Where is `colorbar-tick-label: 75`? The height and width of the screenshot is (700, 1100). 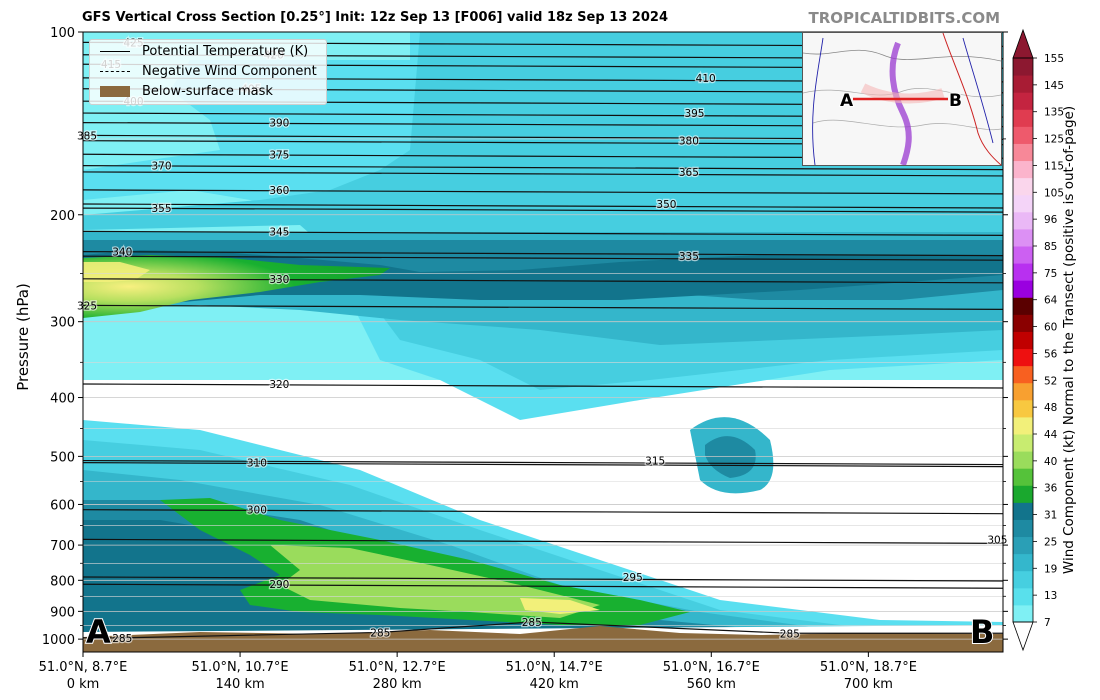
colorbar-tick-label: 75 is located at coordinates (1050, 274).